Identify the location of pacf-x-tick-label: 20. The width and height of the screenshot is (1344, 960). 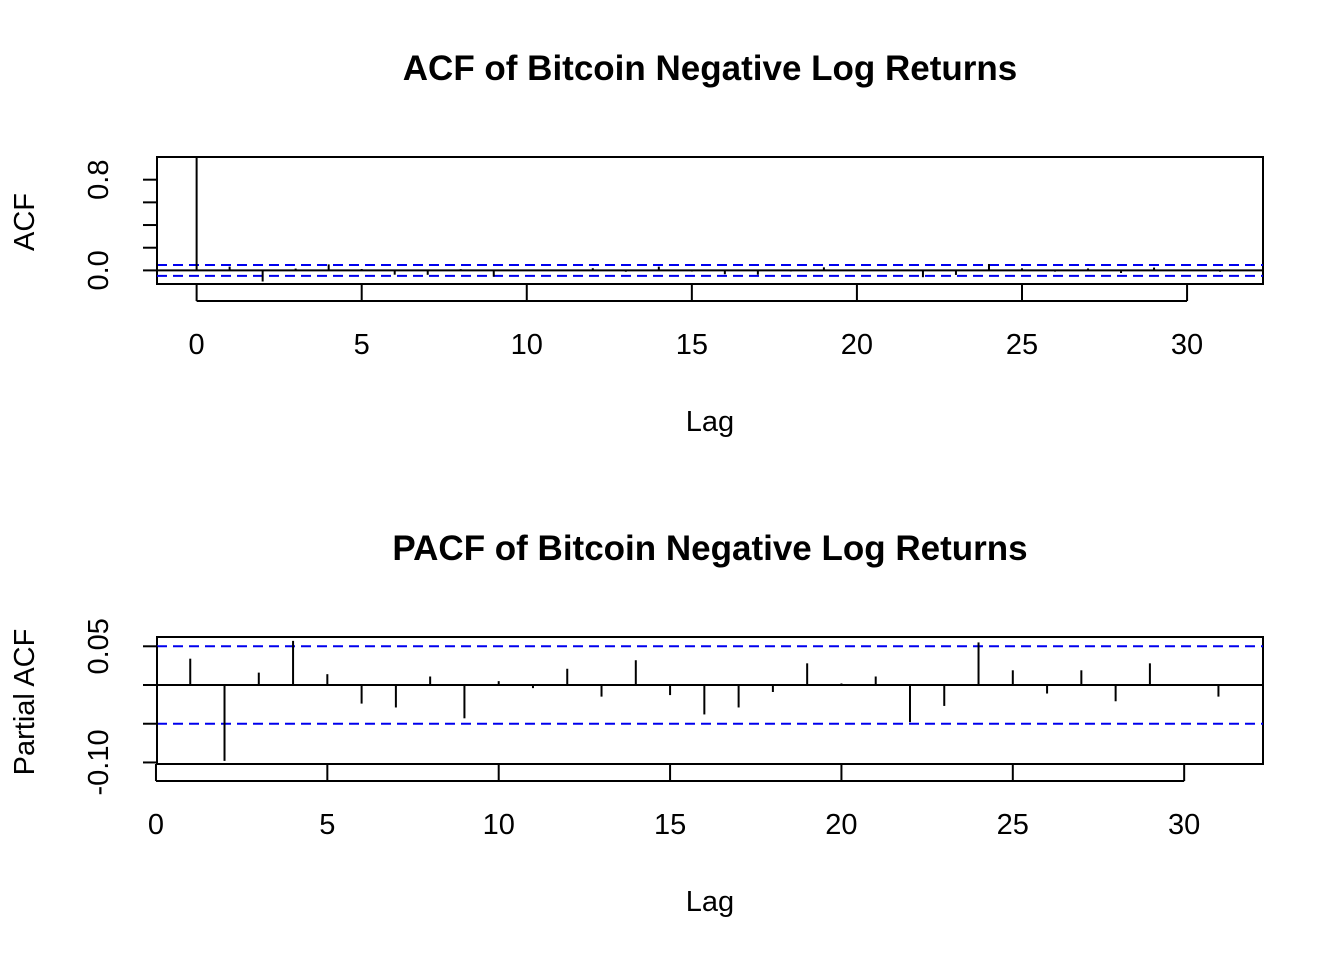
(841, 825).